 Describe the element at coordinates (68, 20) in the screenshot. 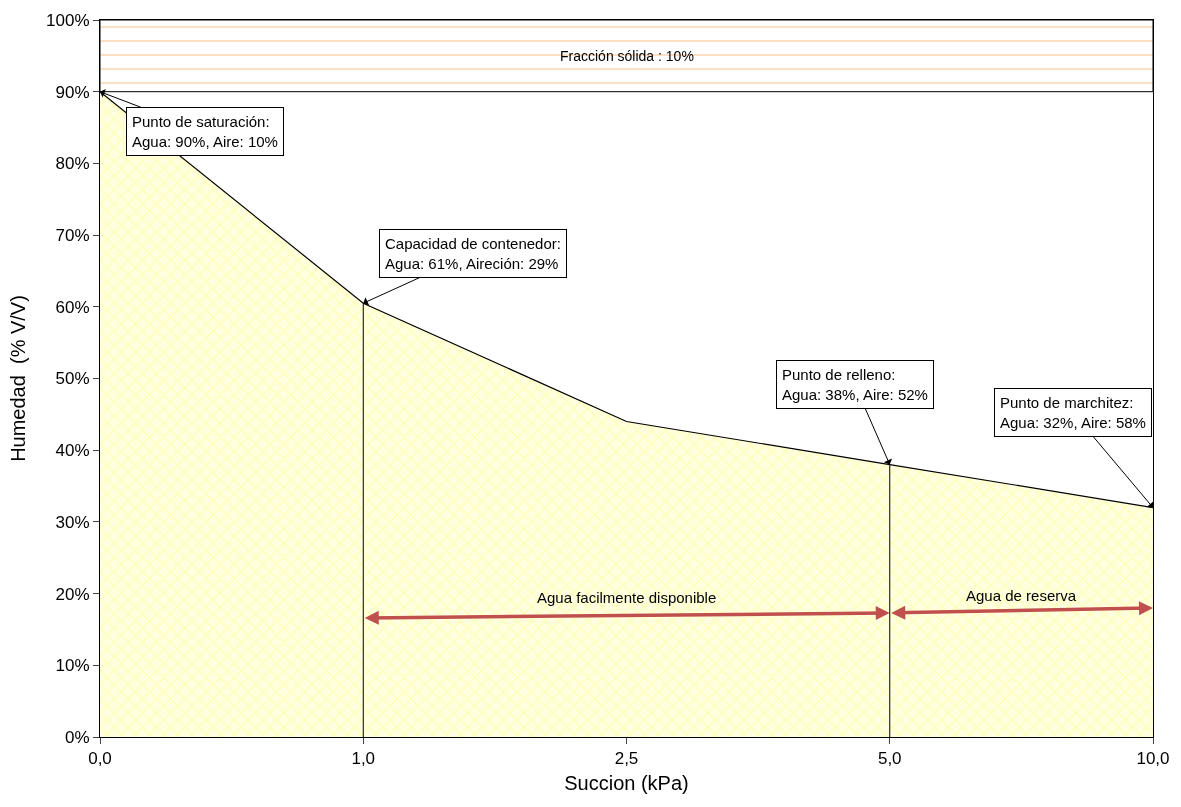

I see `y-tick-label: 100%` at that location.